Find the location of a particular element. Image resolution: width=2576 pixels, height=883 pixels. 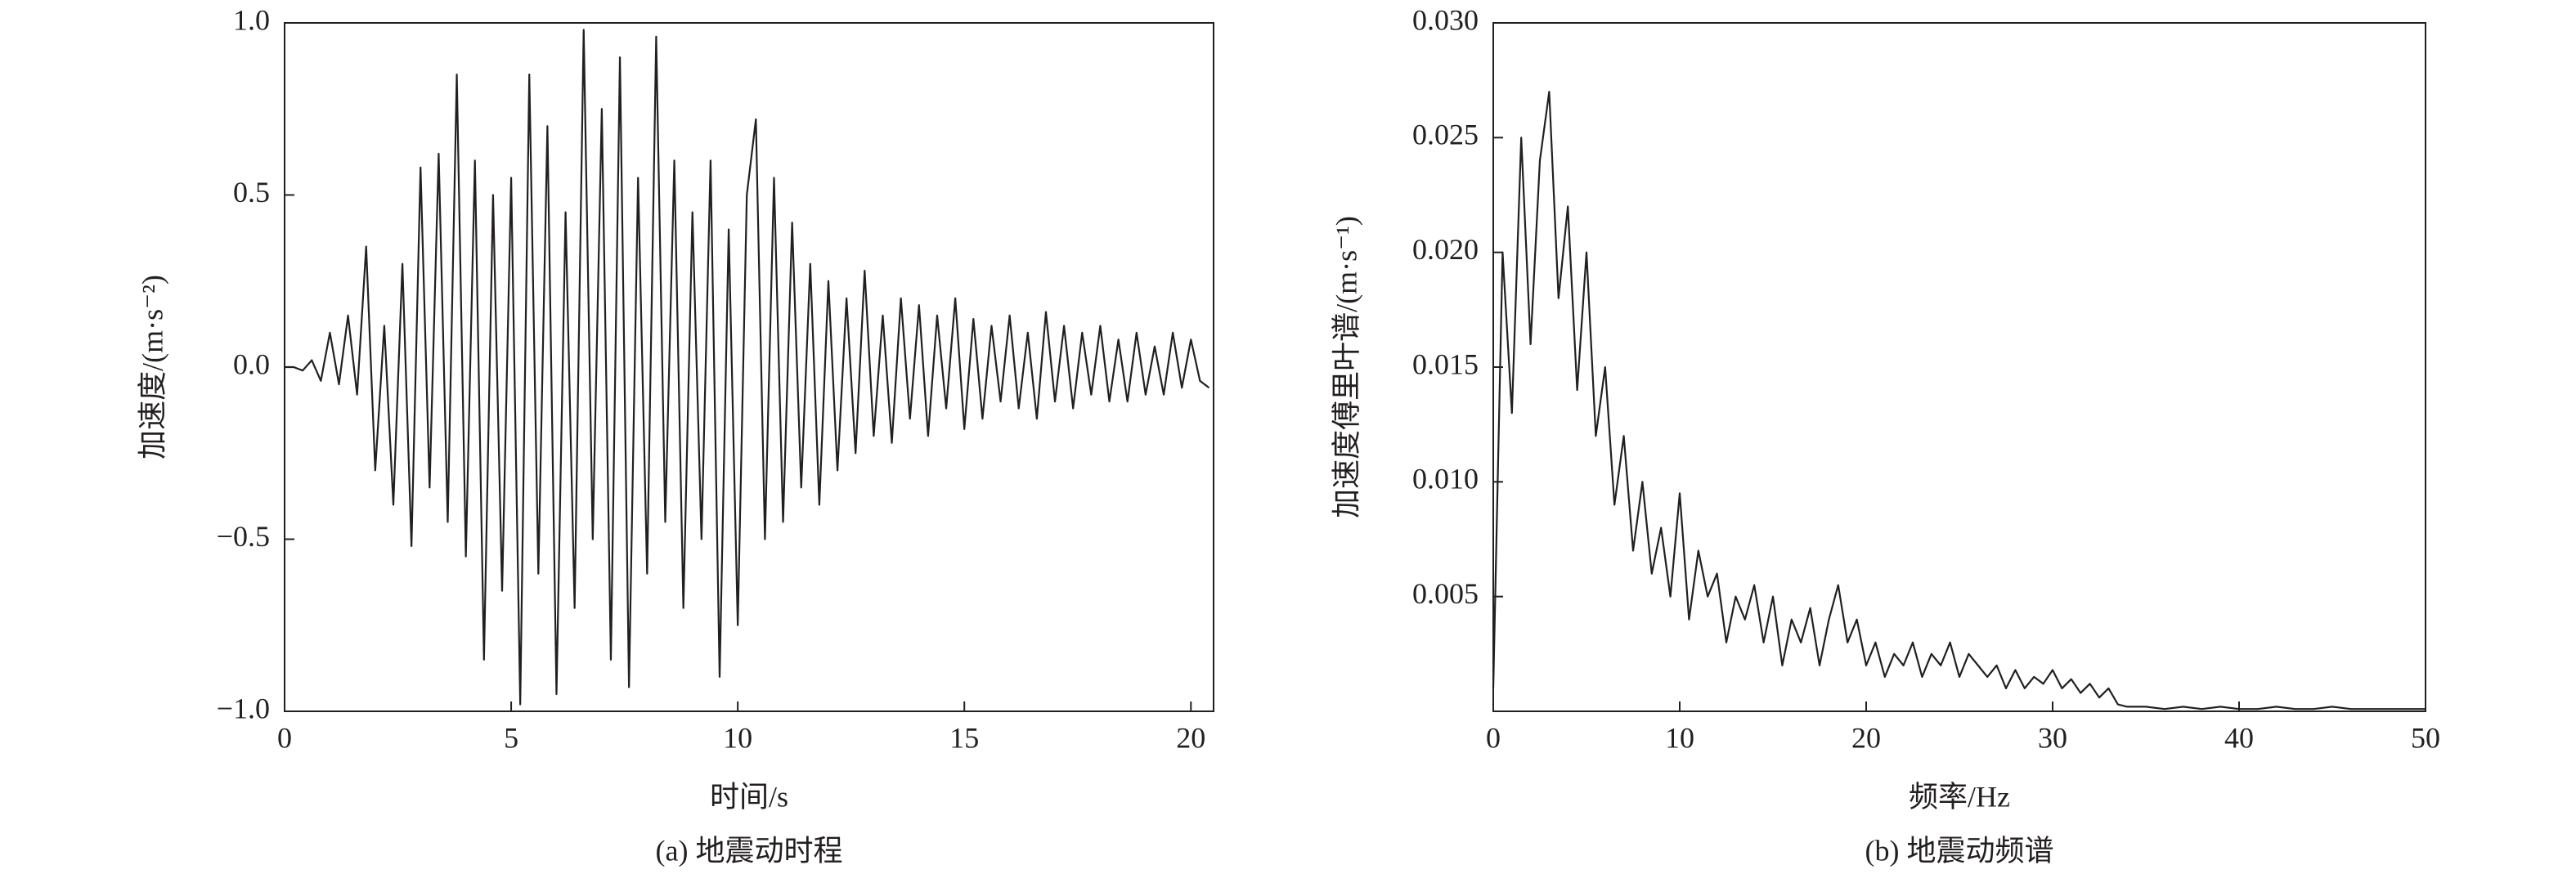

y-axis-label: 加速度/(m·s⁻²) is located at coordinates (152, 367).